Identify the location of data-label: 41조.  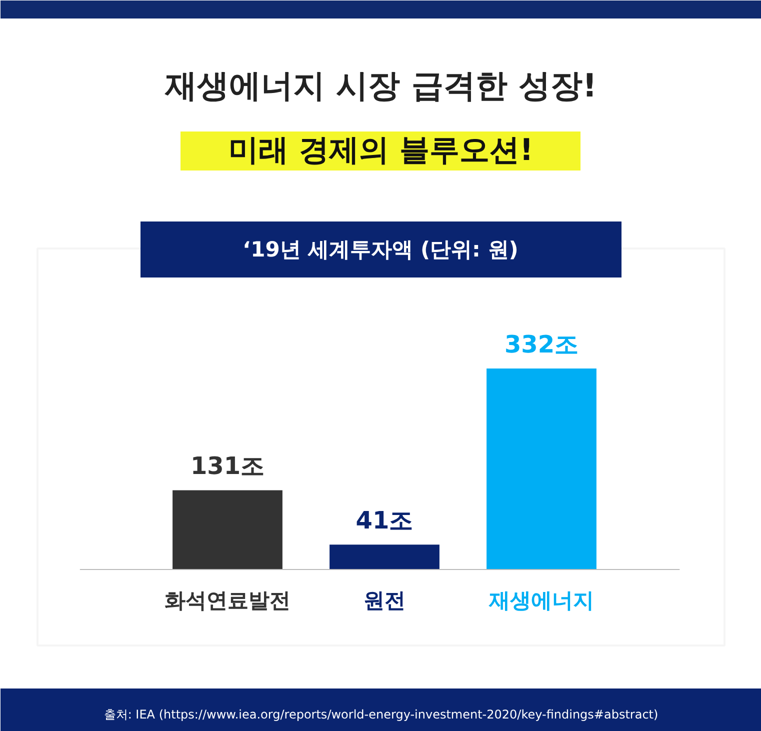
(385, 520).